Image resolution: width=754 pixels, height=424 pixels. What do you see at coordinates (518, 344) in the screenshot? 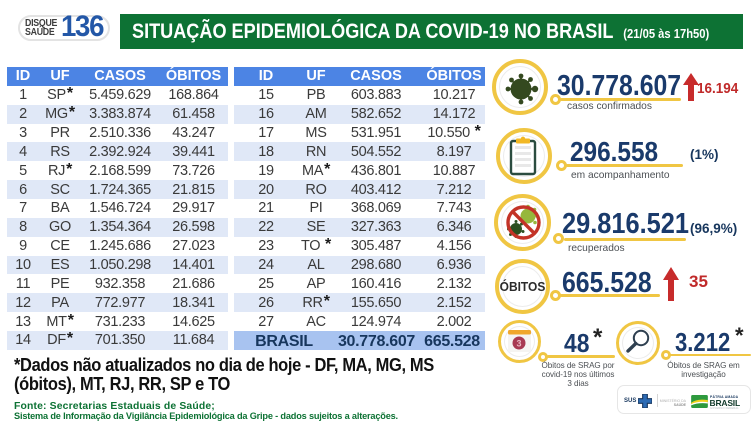
I see `svg-text: 3` at bounding box center [518, 344].